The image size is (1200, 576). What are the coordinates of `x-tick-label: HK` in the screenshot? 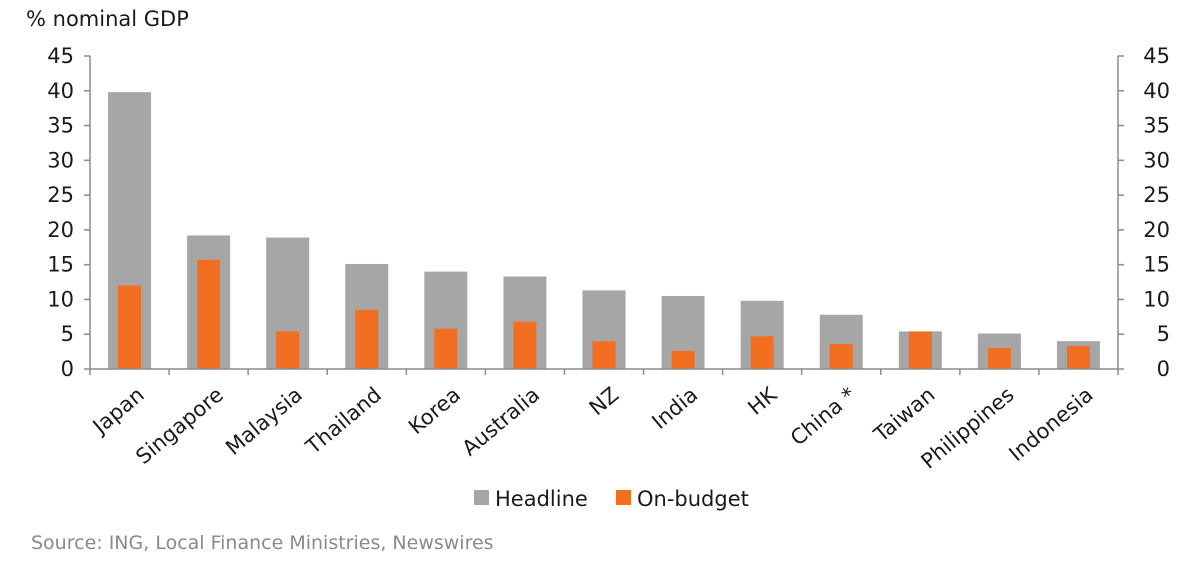 It's located at (762, 401).